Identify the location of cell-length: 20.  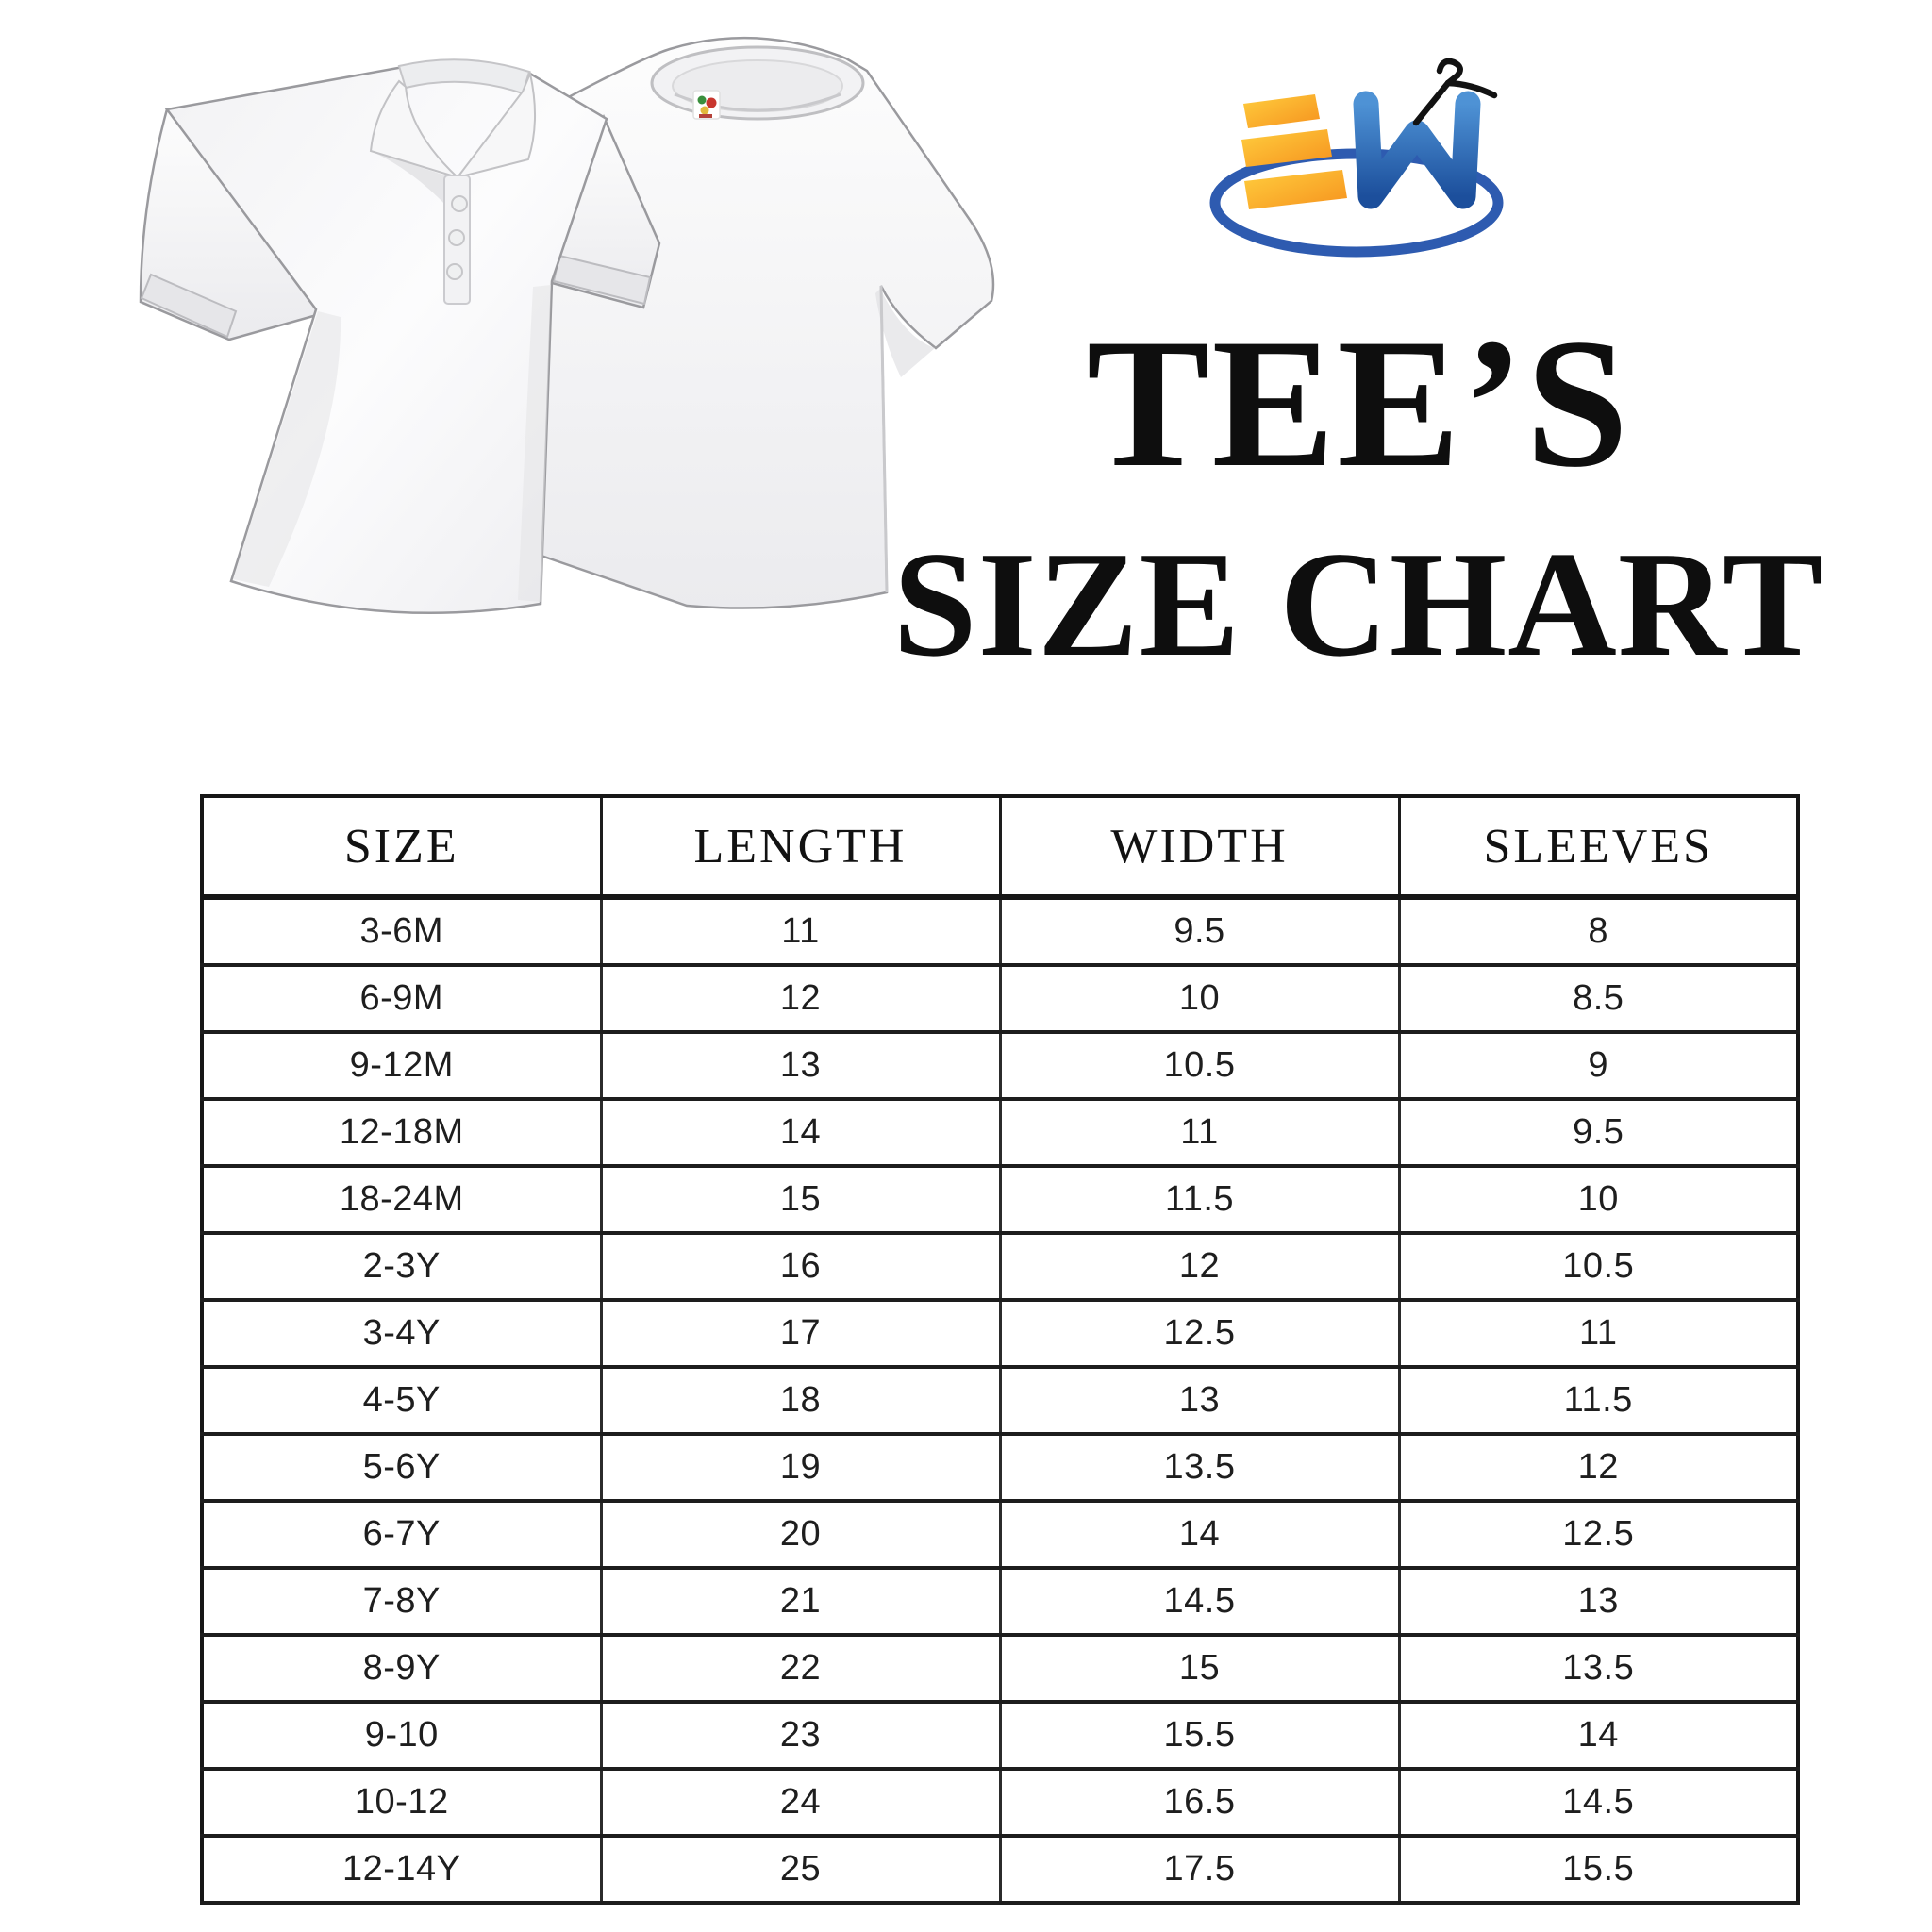
(801, 1535).